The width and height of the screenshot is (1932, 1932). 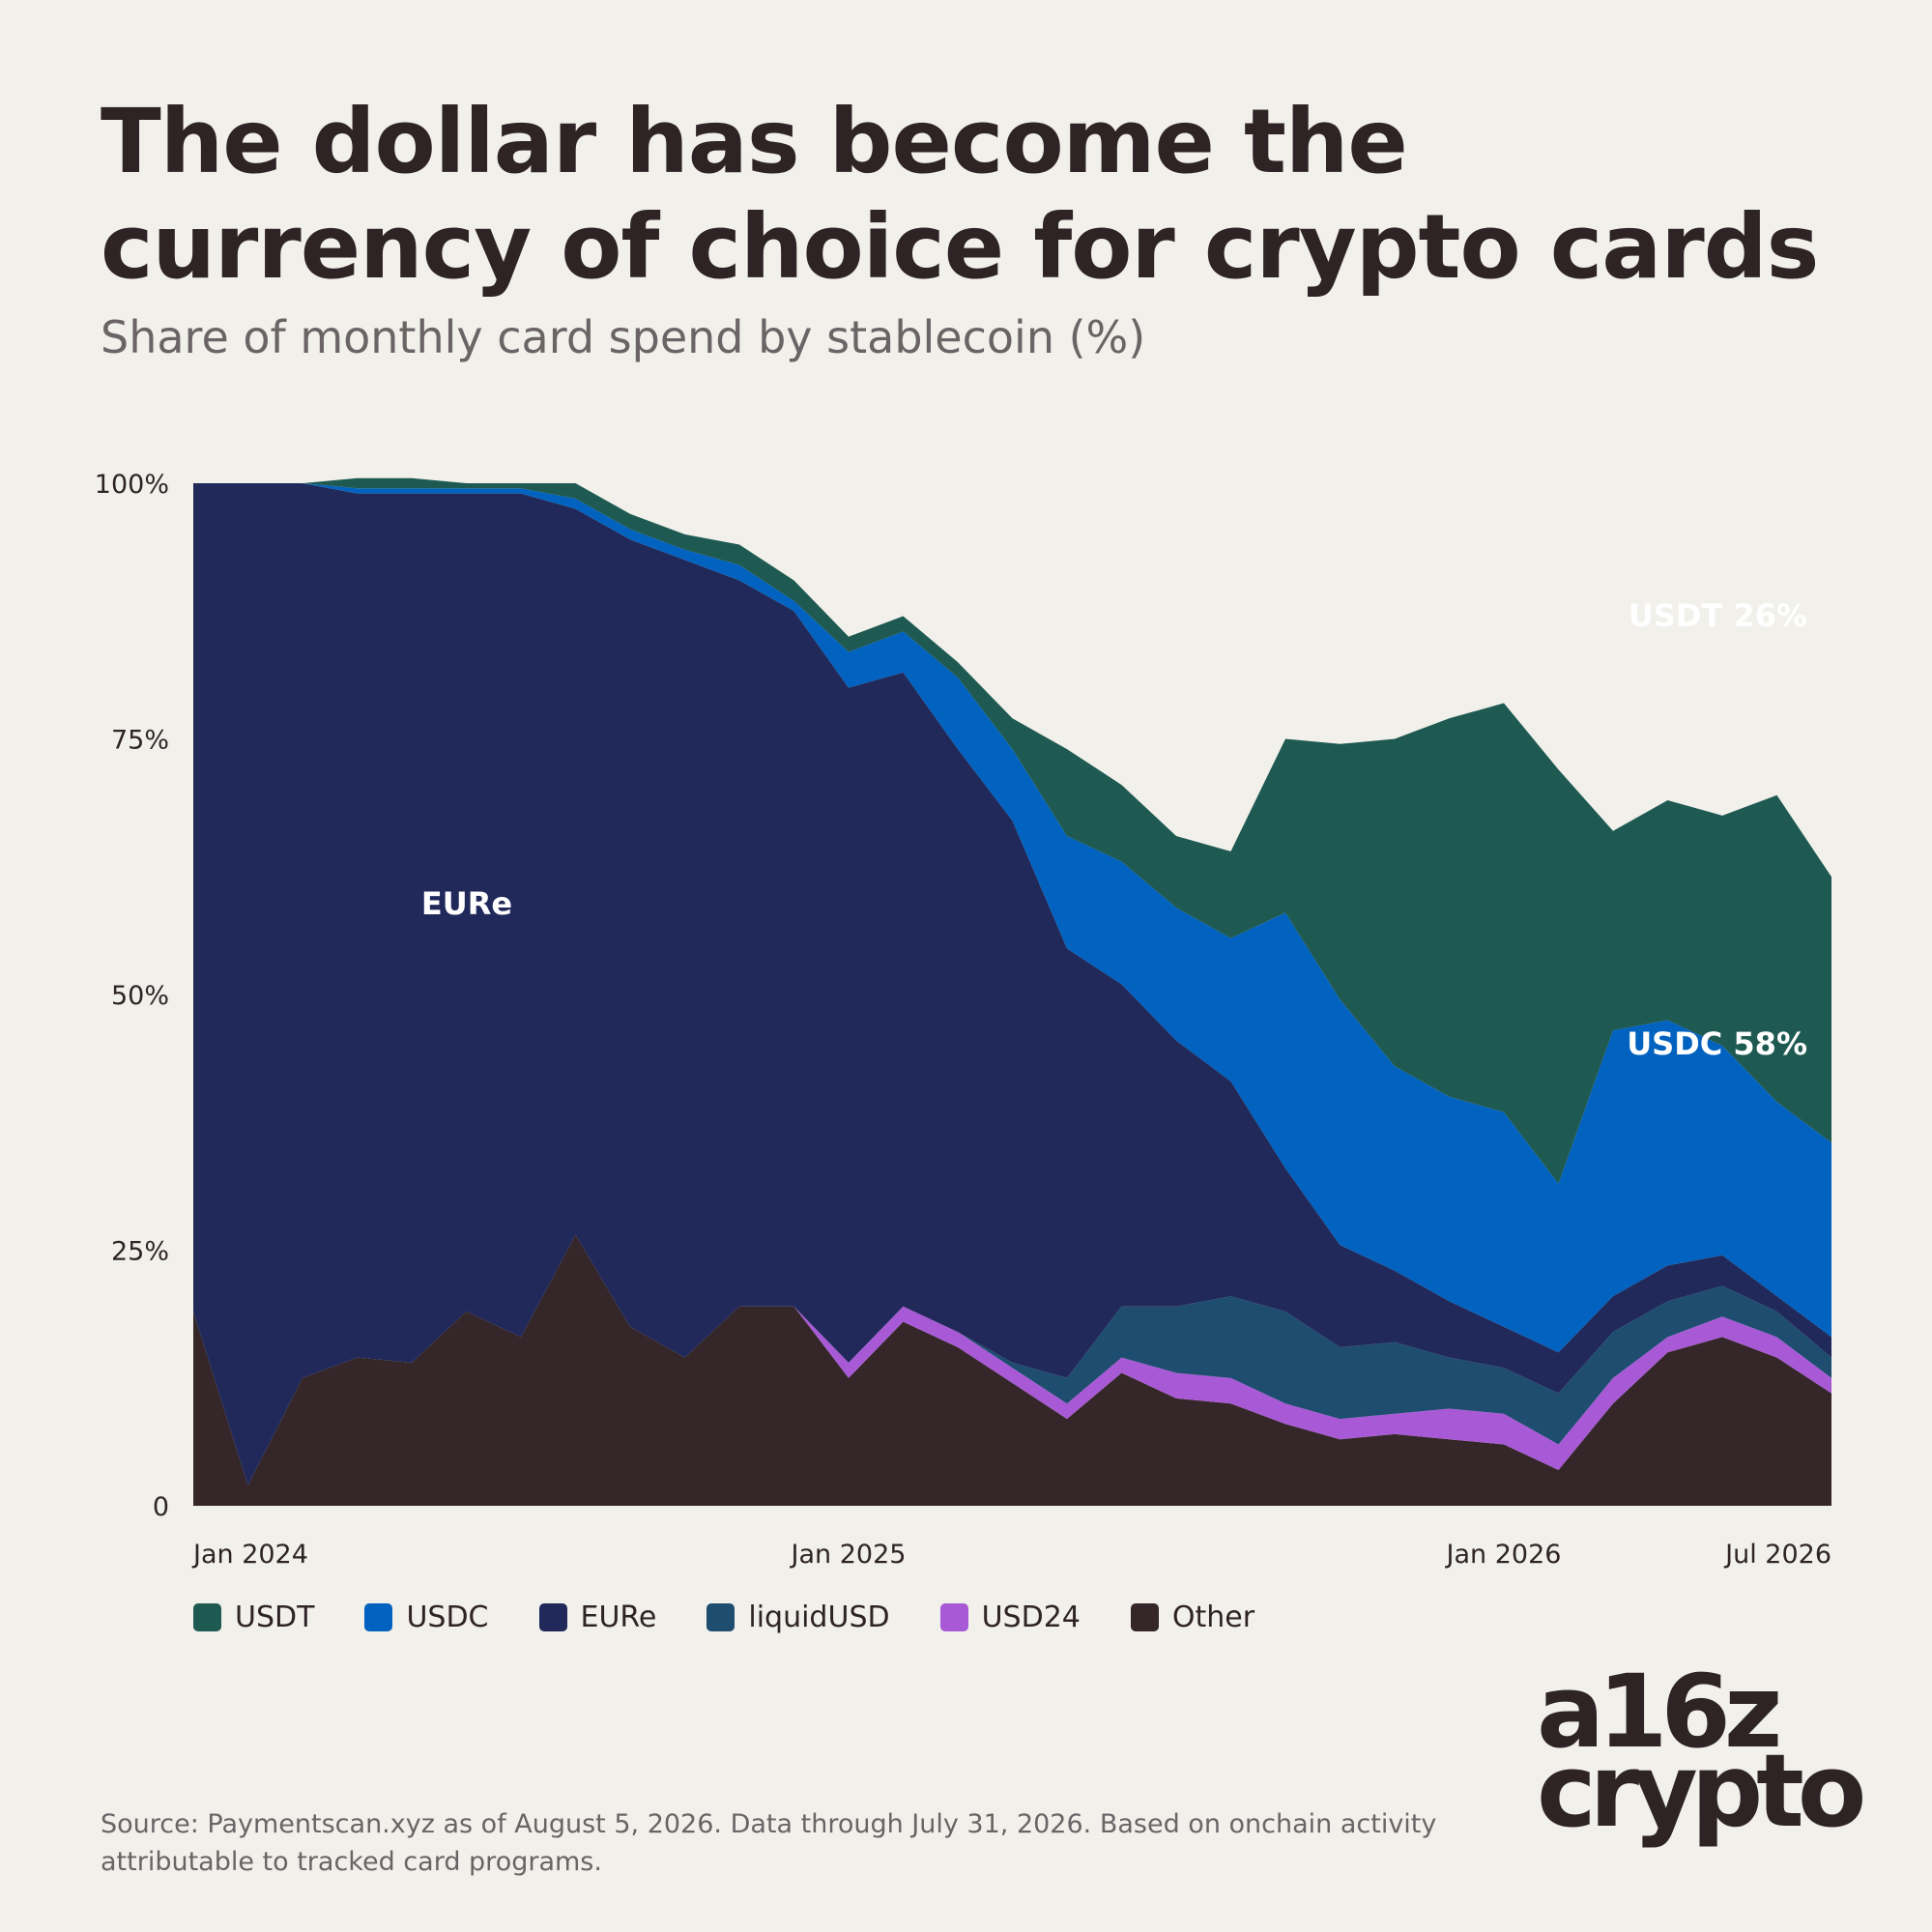 What do you see at coordinates (848, 1555) in the screenshot?
I see `x-tick-label: Jan 2025` at bounding box center [848, 1555].